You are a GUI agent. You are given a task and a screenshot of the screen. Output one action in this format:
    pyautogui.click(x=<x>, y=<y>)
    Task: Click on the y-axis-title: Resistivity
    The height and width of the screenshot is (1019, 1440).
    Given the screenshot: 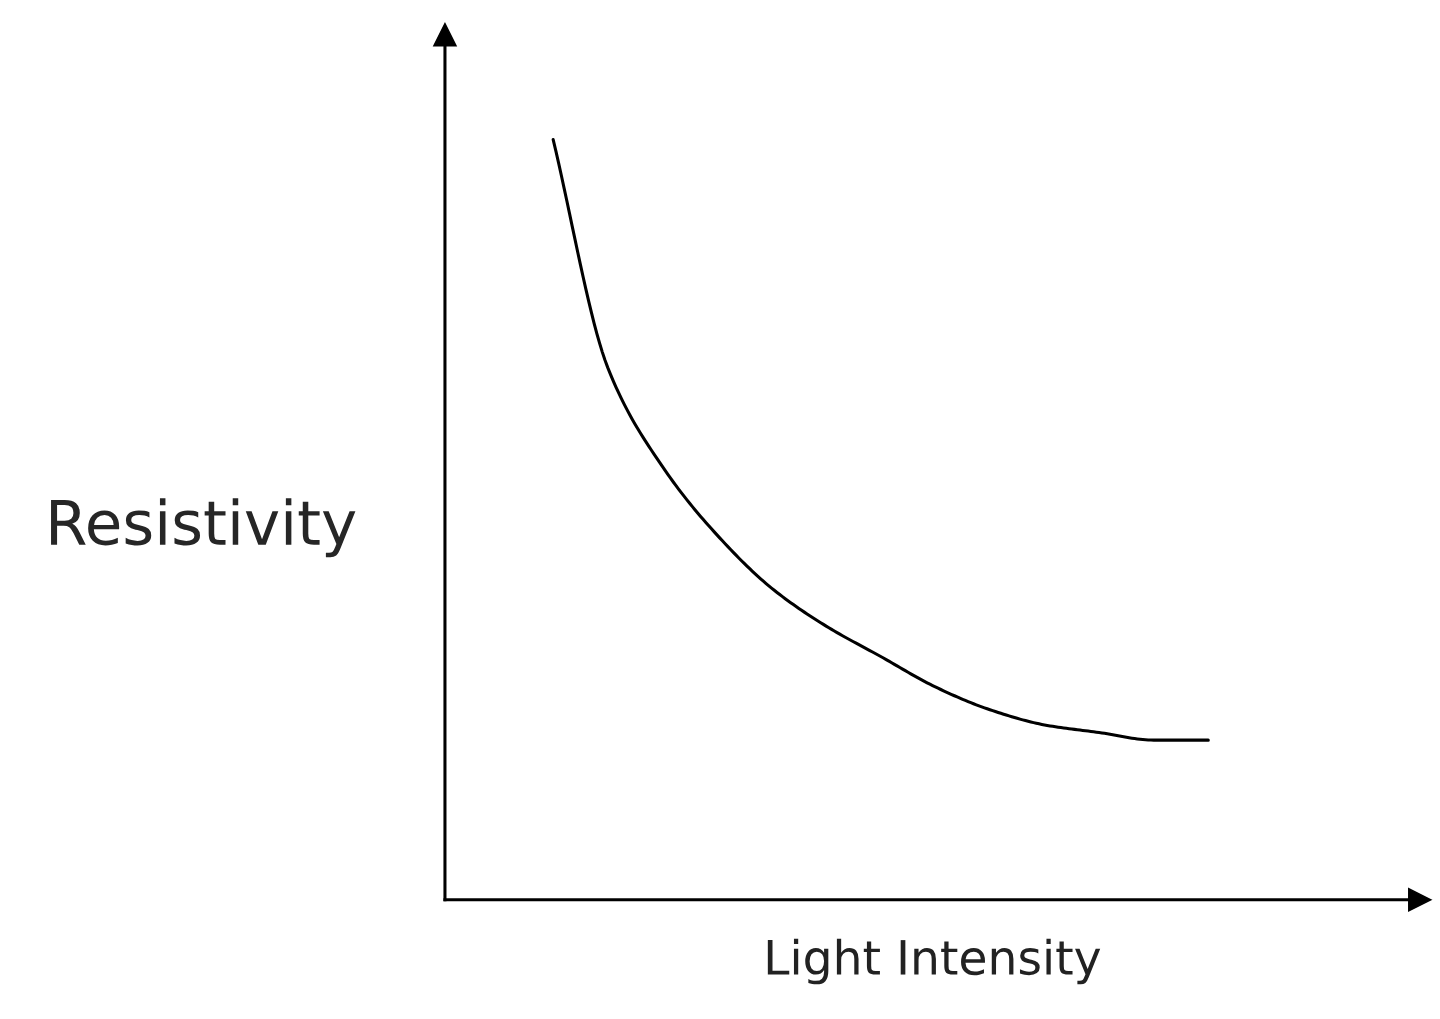 What is the action you would take?
    pyautogui.click(x=203, y=528)
    